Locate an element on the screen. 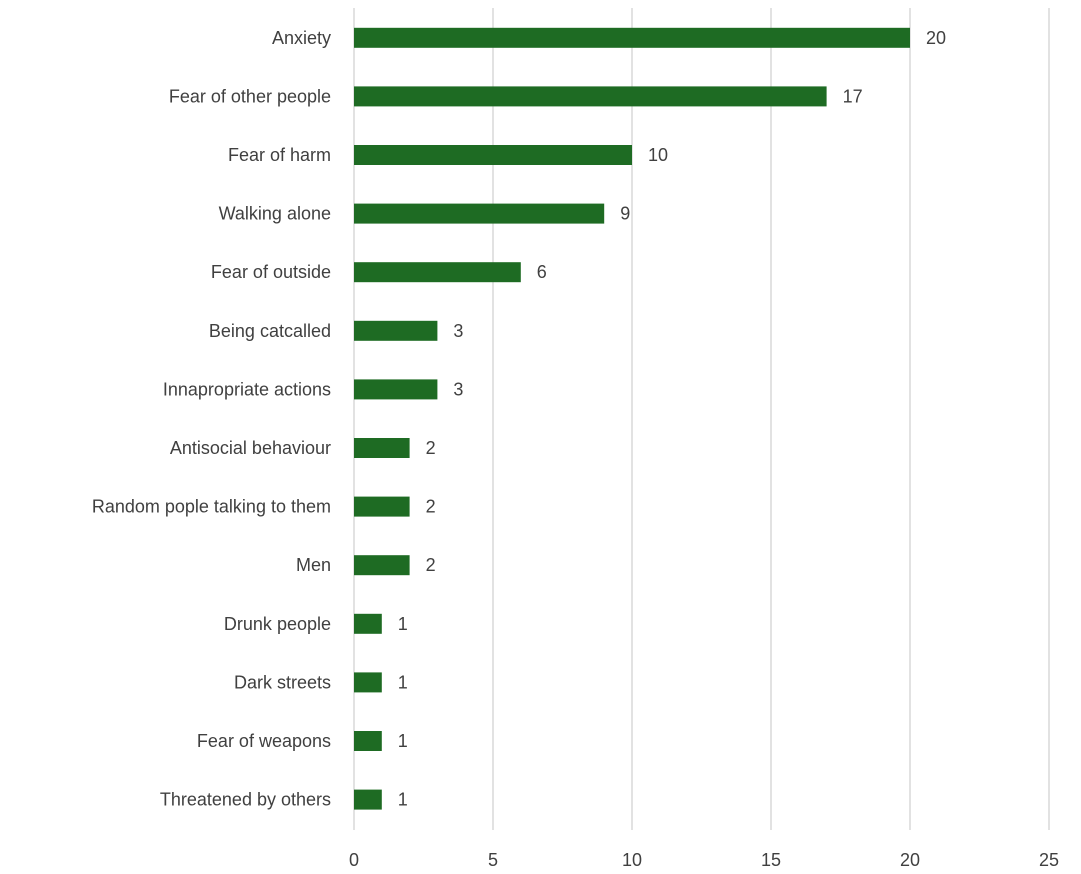  data-label: 17 is located at coordinates (853, 96).